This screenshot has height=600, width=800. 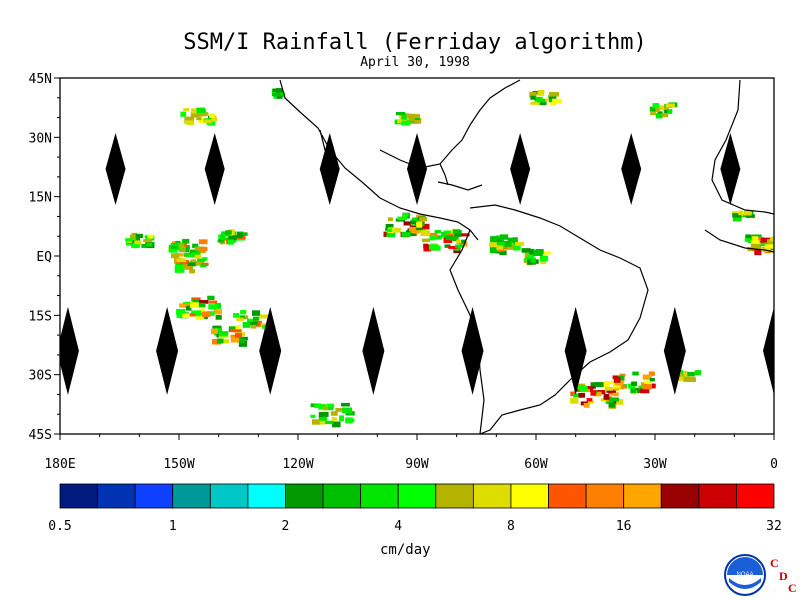 What do you see at coordinates (405, 550) in the screenshot?
I see `colorbar-units: cm/day` at bounding box center [405, 550].